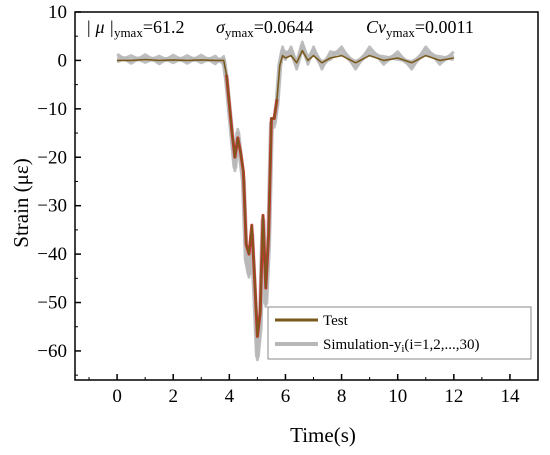  What do you see at coordinates (336, 321) in the screenshot?
I see `legend-label-test: Test` at bounding box center [336, 321].